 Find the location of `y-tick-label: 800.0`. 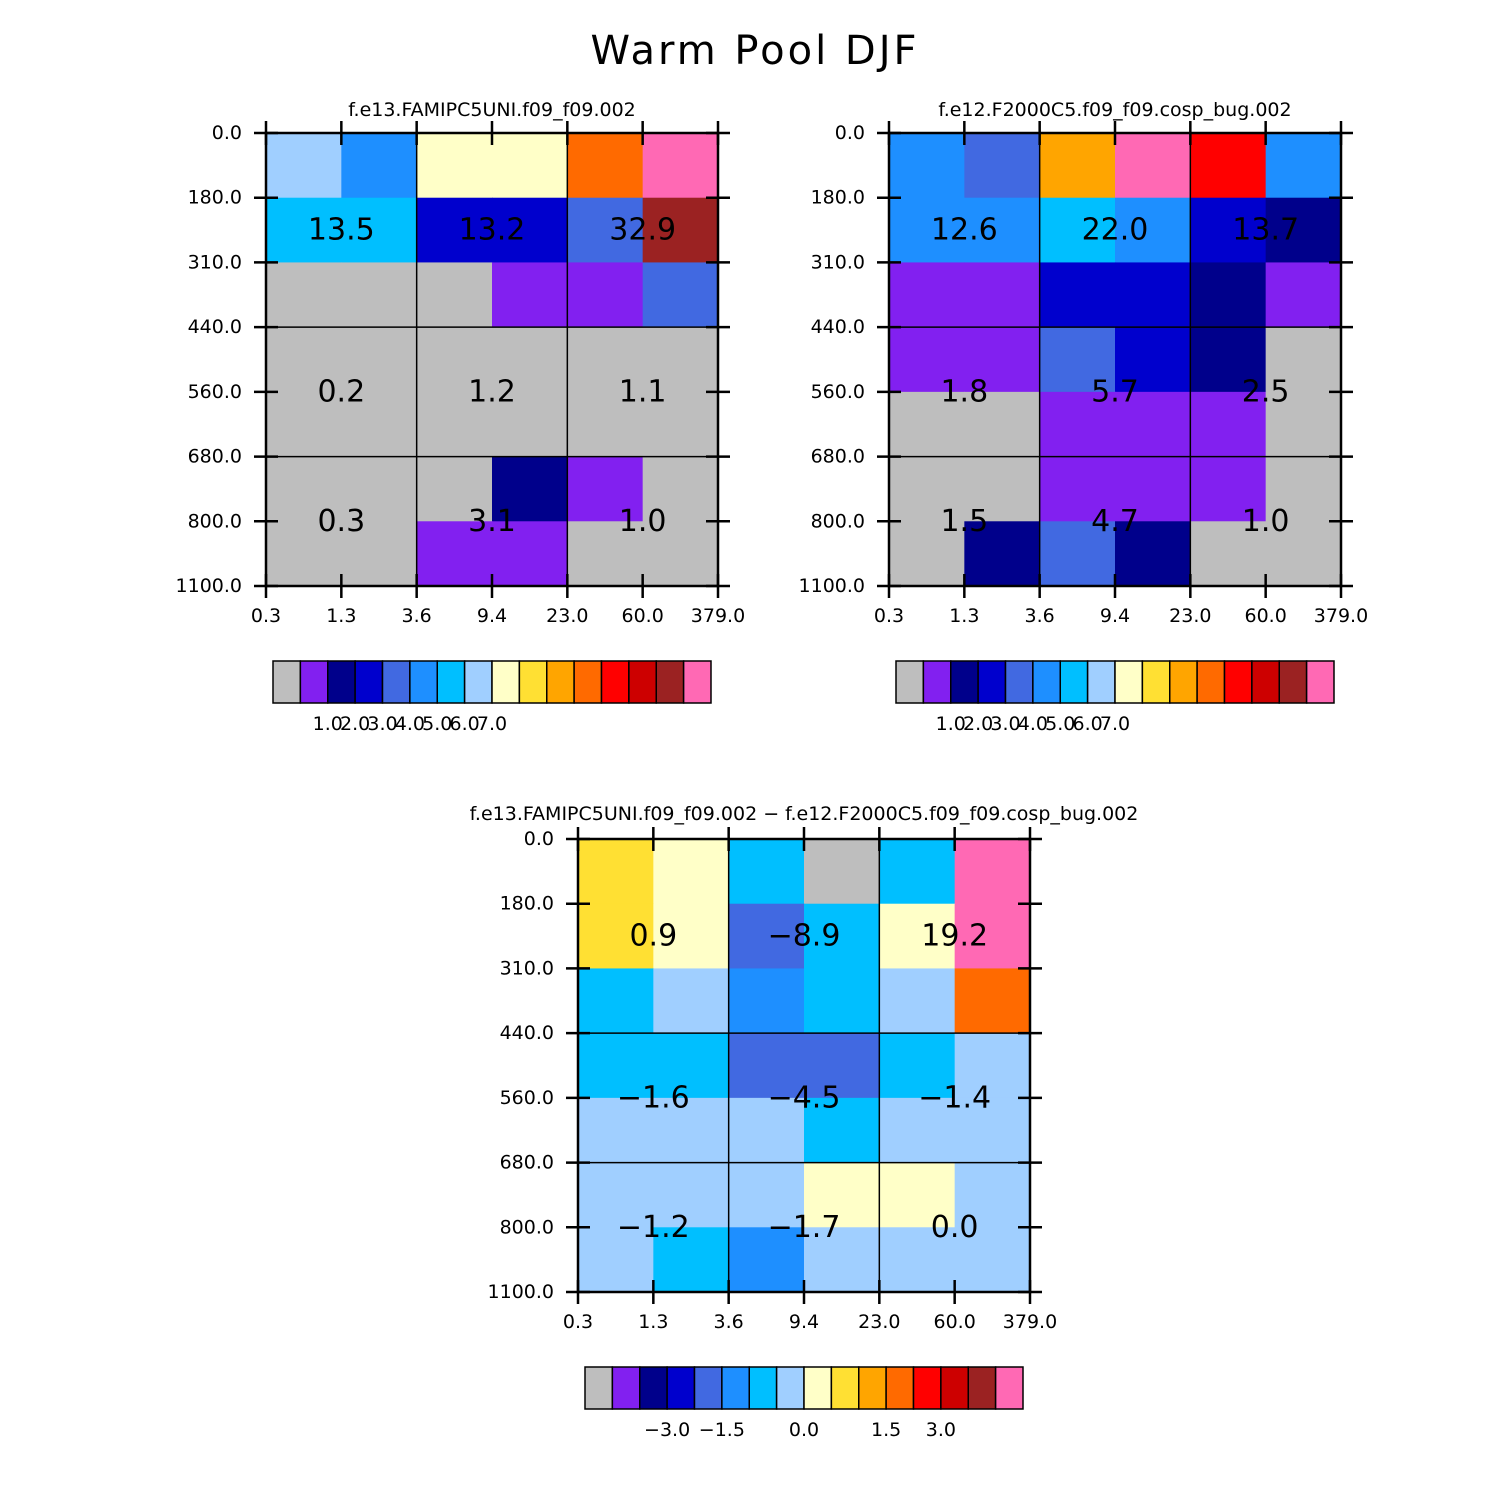

y-tick-label: 800.0 is located at coordinates (527, 1227).